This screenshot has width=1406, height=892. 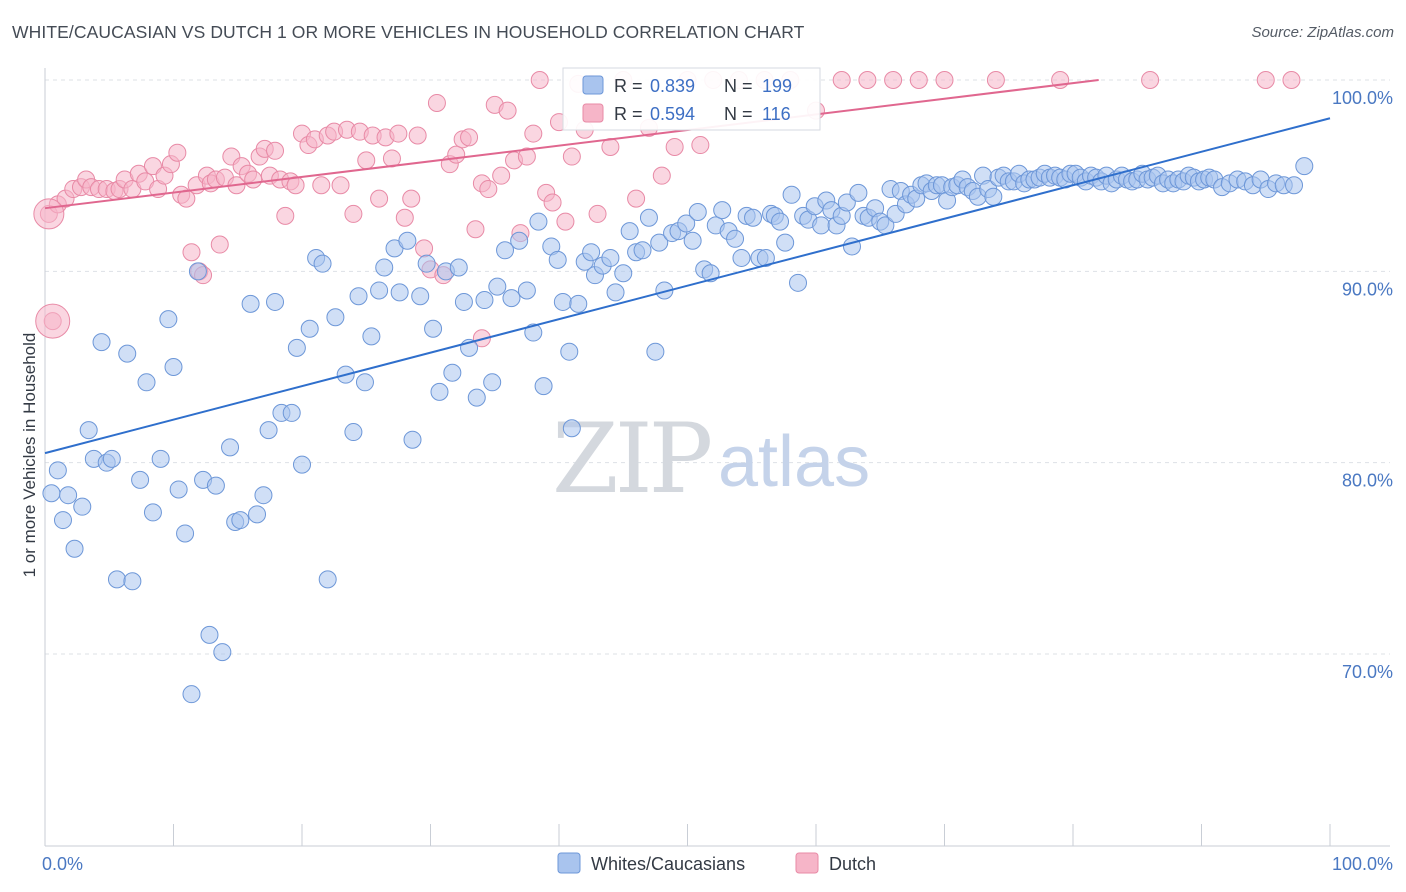 What do you see at coordinates (628, 86) in the screenshot?
I see `stats-r-label: R =` at bounding box center [628, 86].